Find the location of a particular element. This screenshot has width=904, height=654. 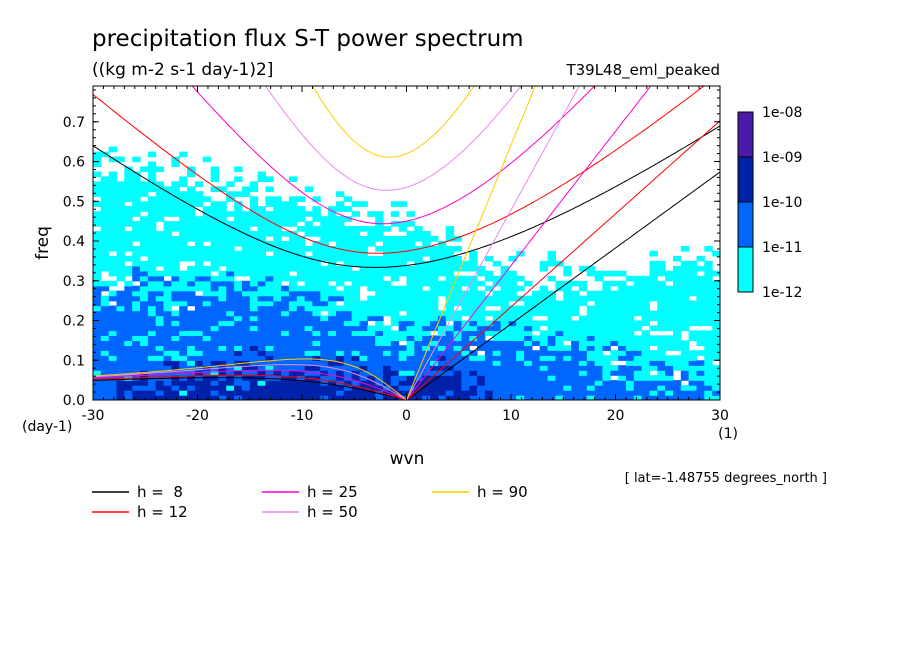

y-axis-label: freq is located at coordinates (43, 243).